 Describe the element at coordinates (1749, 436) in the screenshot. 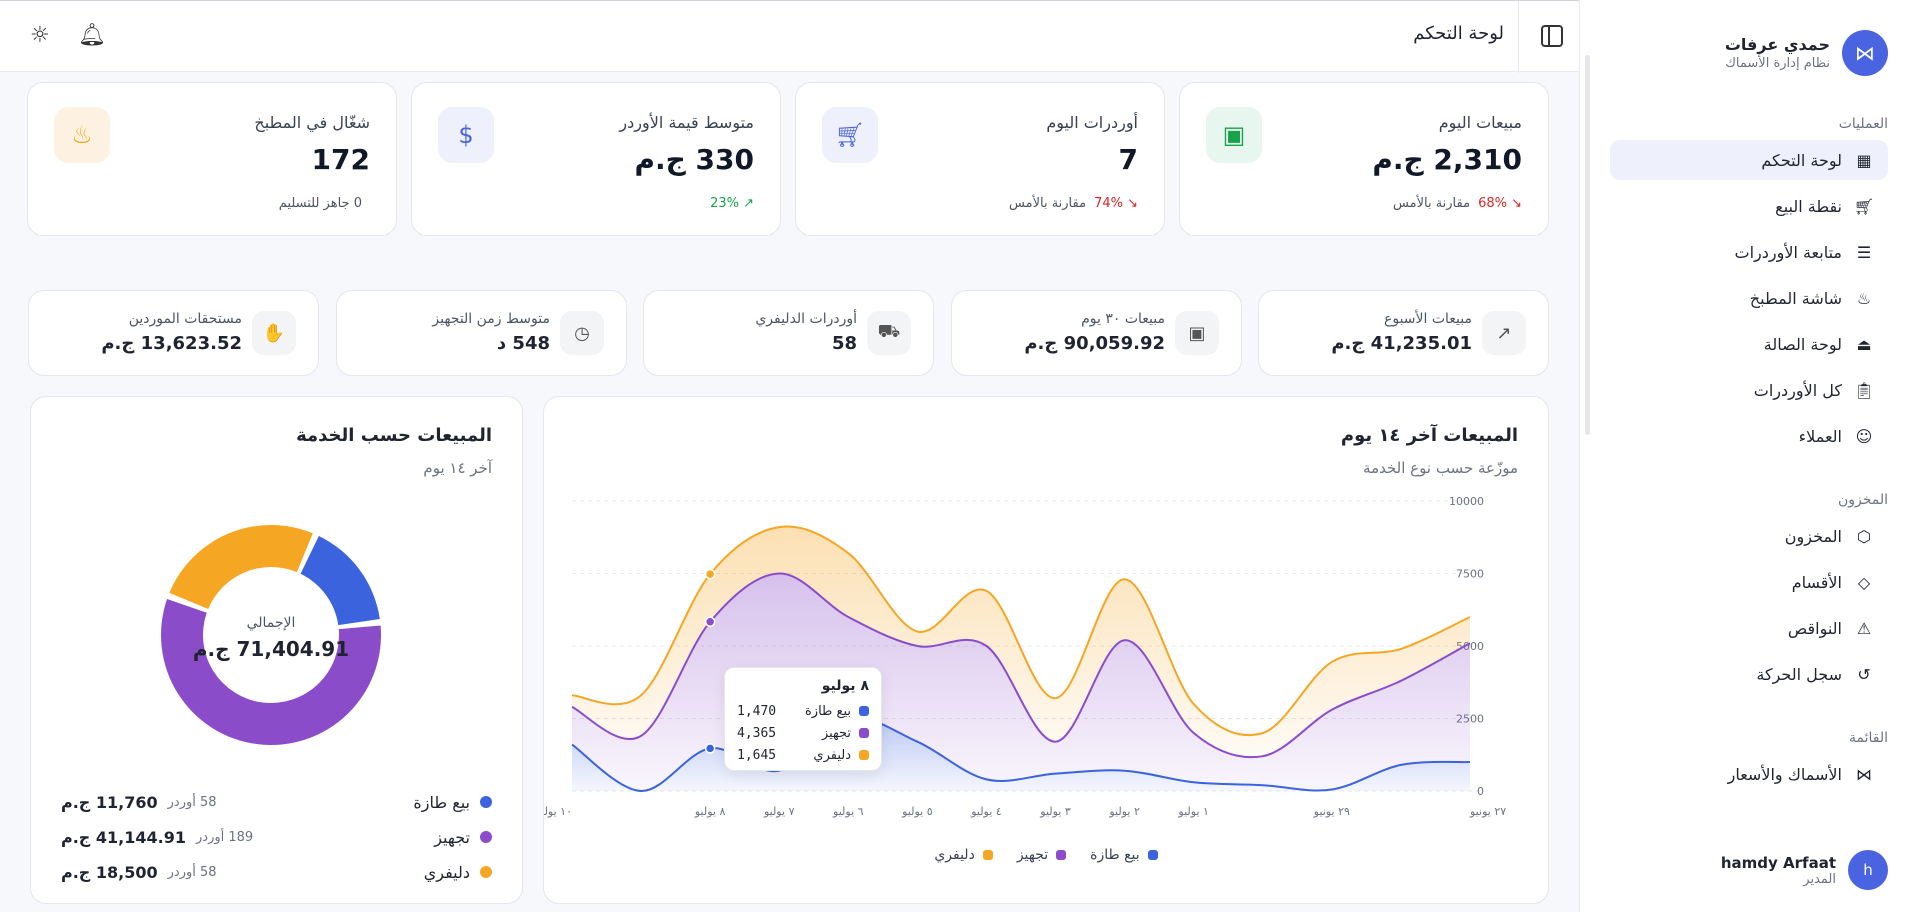

I see `sidebar-item: ☺ العملاء` at that location.